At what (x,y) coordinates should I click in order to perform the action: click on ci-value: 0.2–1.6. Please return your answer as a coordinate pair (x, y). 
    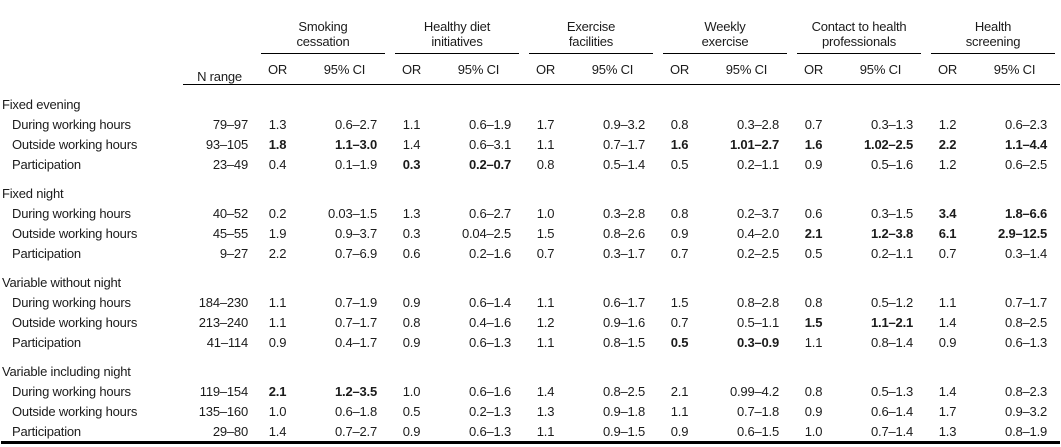
    Looking at the image, I should click on (490, 253).